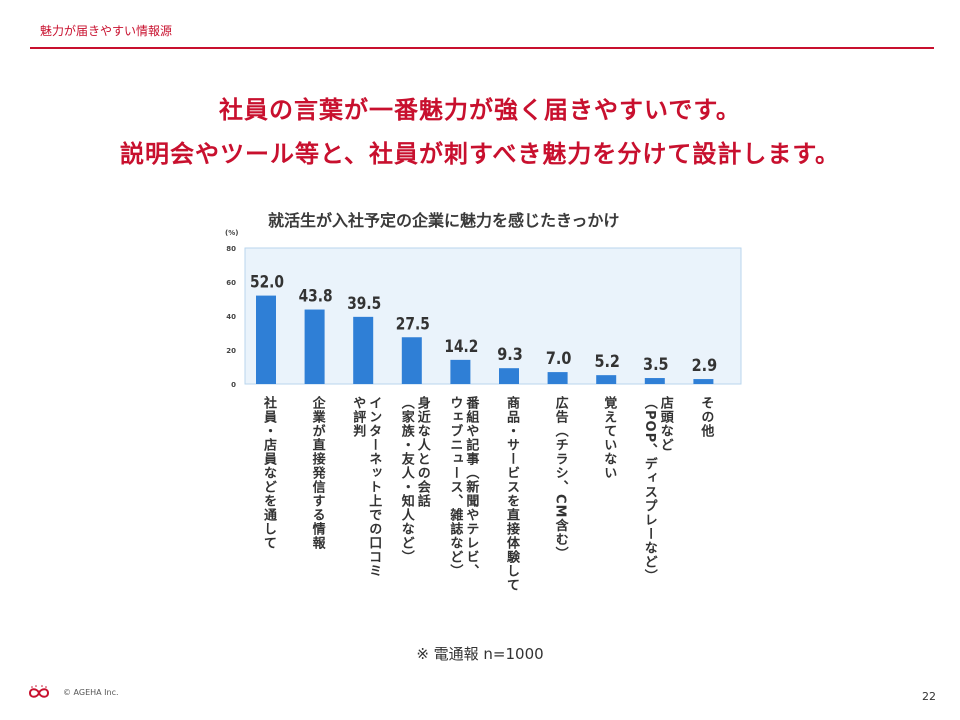  Describe the element at coordinates (317, 473) in the screenshot. I see `category-label: 企業が直接発信する情報` at that location.